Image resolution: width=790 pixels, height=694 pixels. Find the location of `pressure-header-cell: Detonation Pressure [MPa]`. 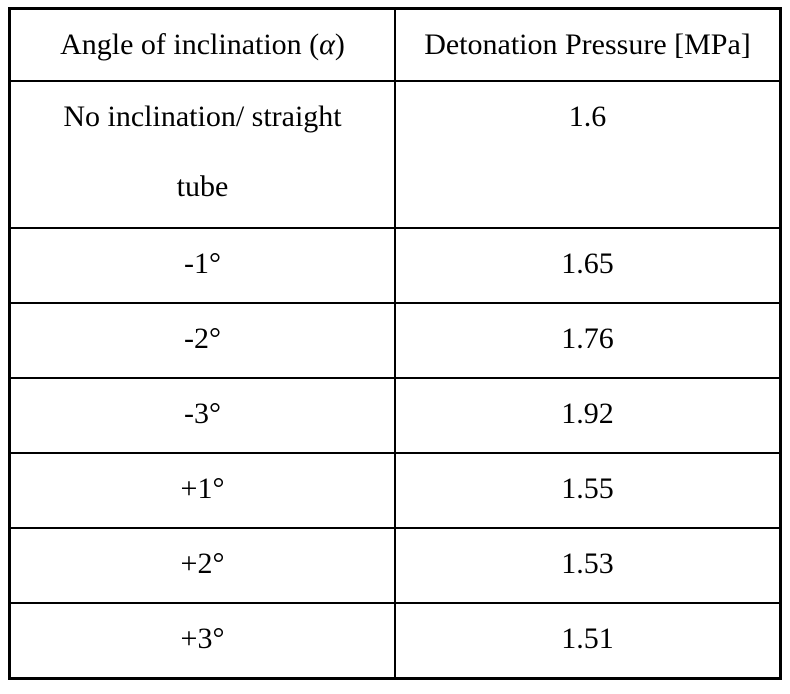

pressure-header-cell: Detonation Pressure [MPa] is located at coordinates (588, 44).